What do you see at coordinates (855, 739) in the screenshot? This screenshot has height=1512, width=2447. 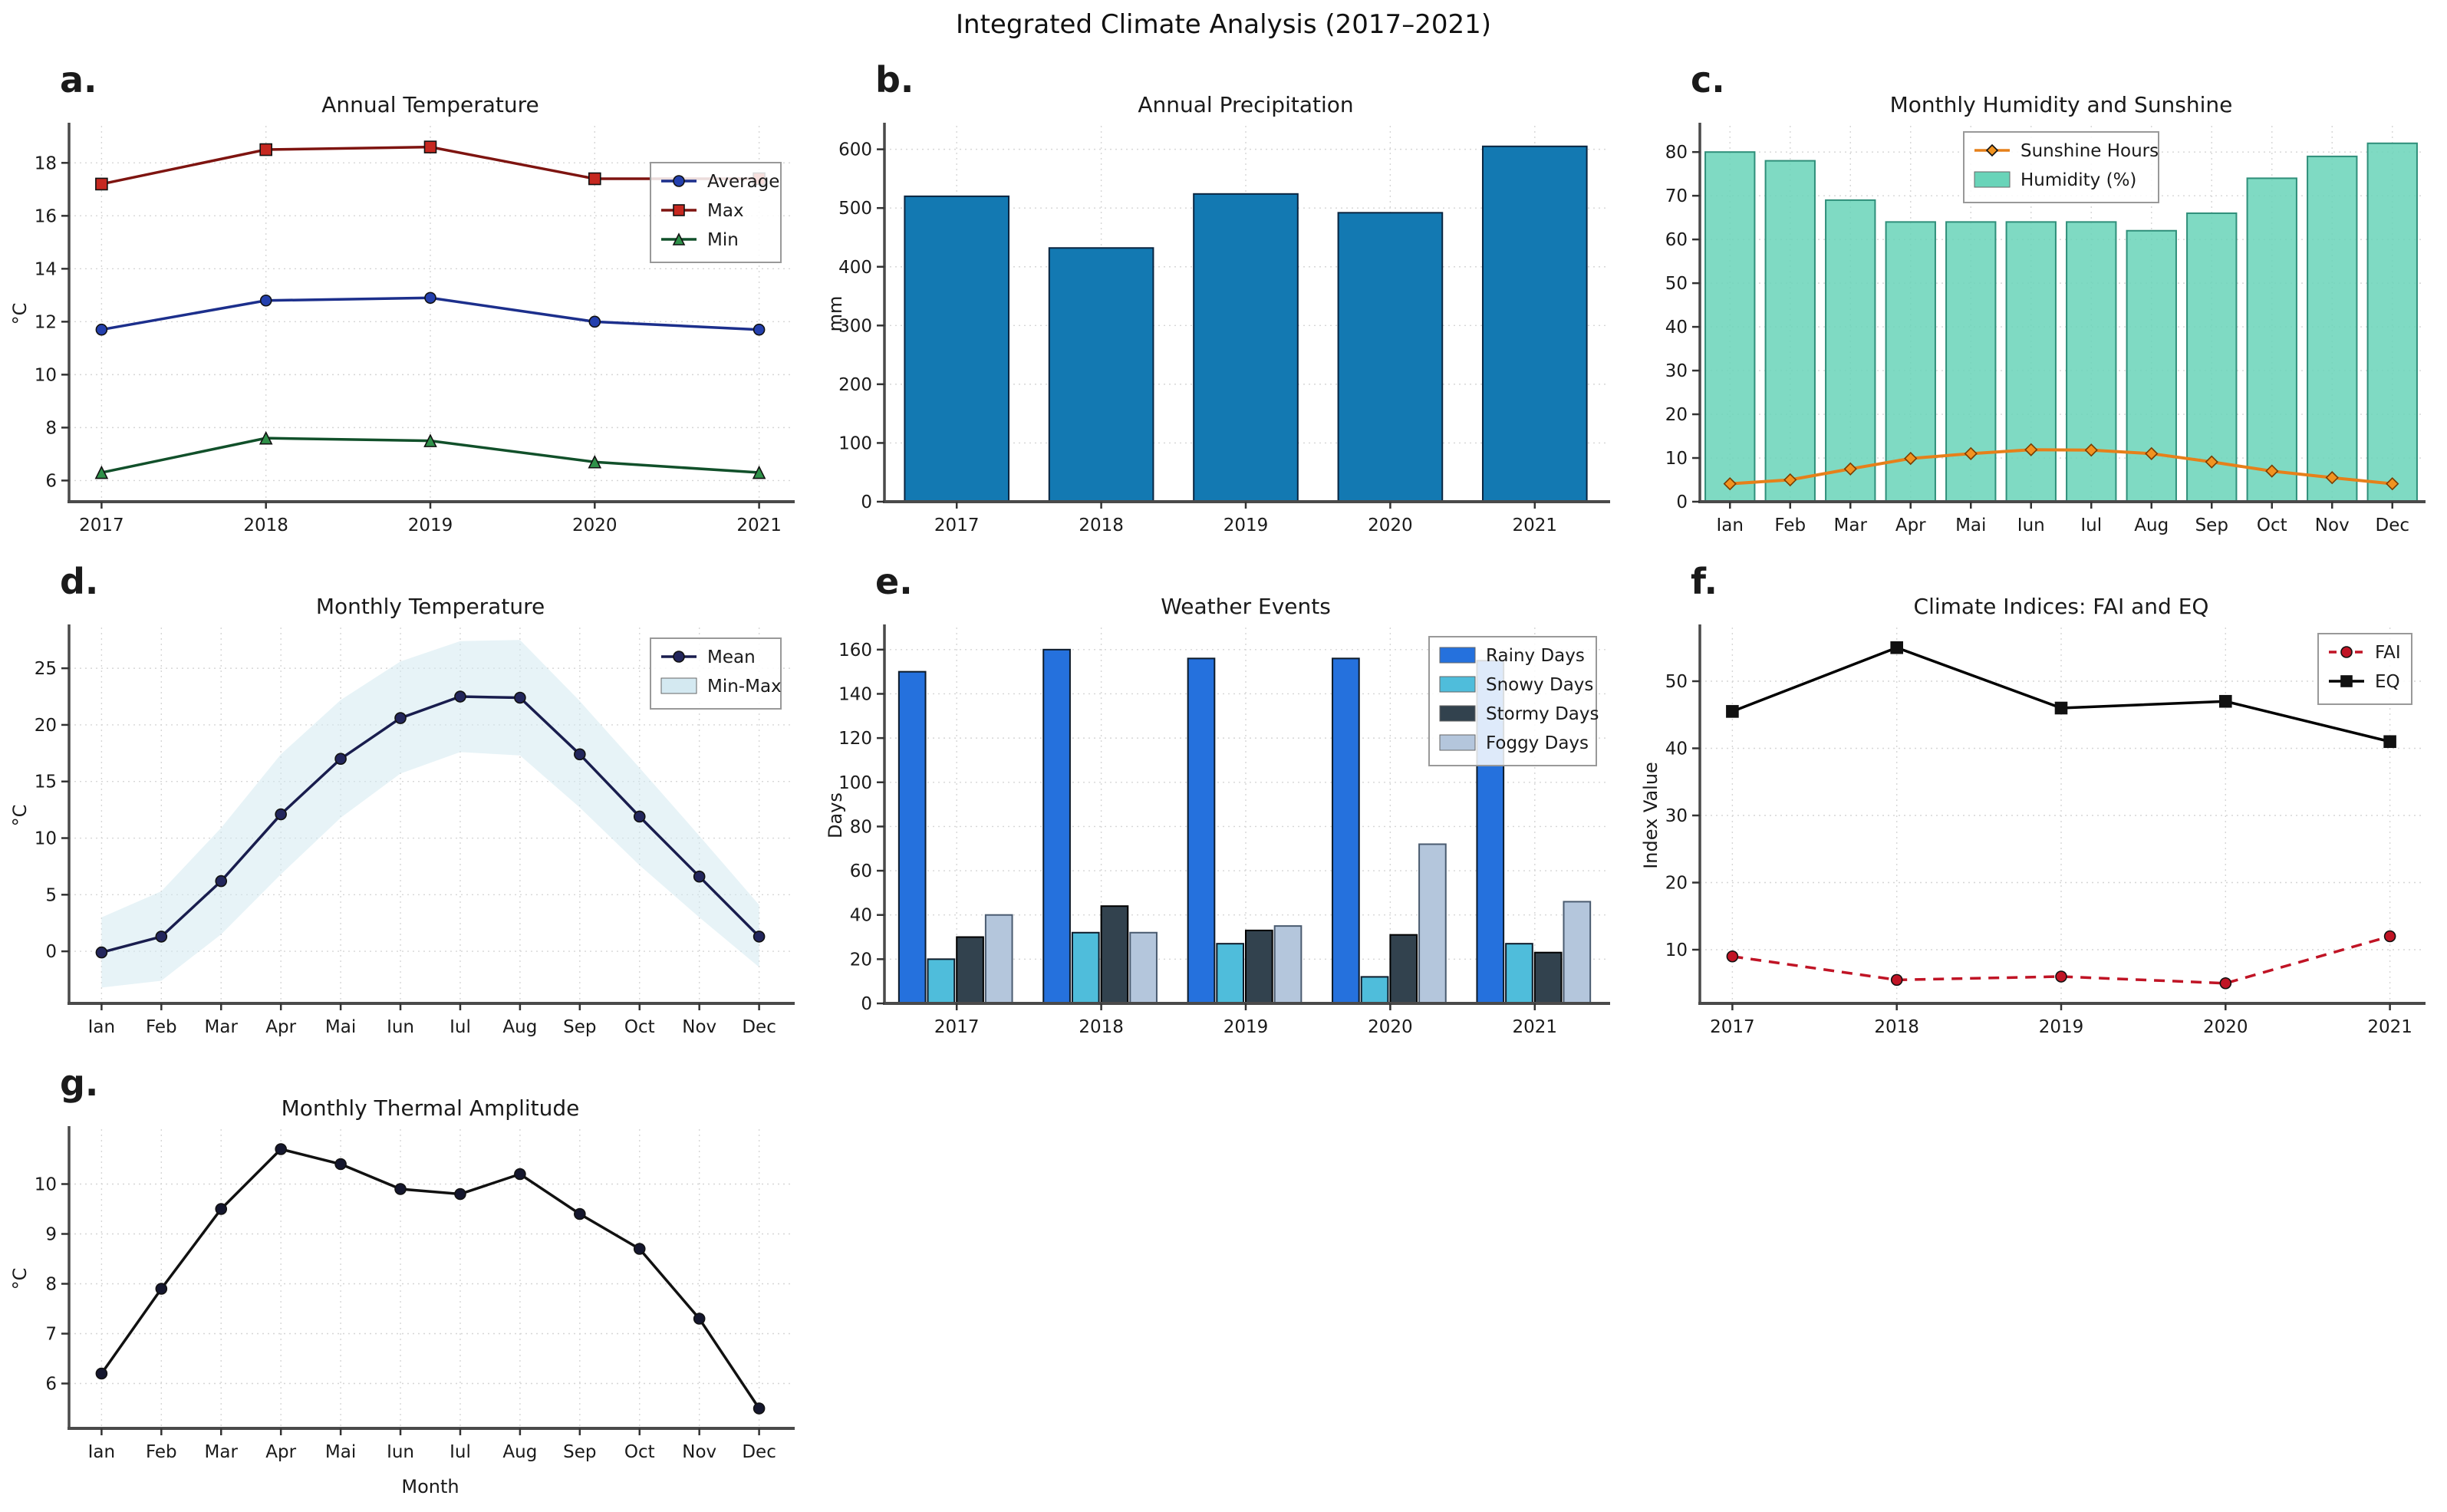 I see `svg-text: 120` at bounding box center [855, 739].